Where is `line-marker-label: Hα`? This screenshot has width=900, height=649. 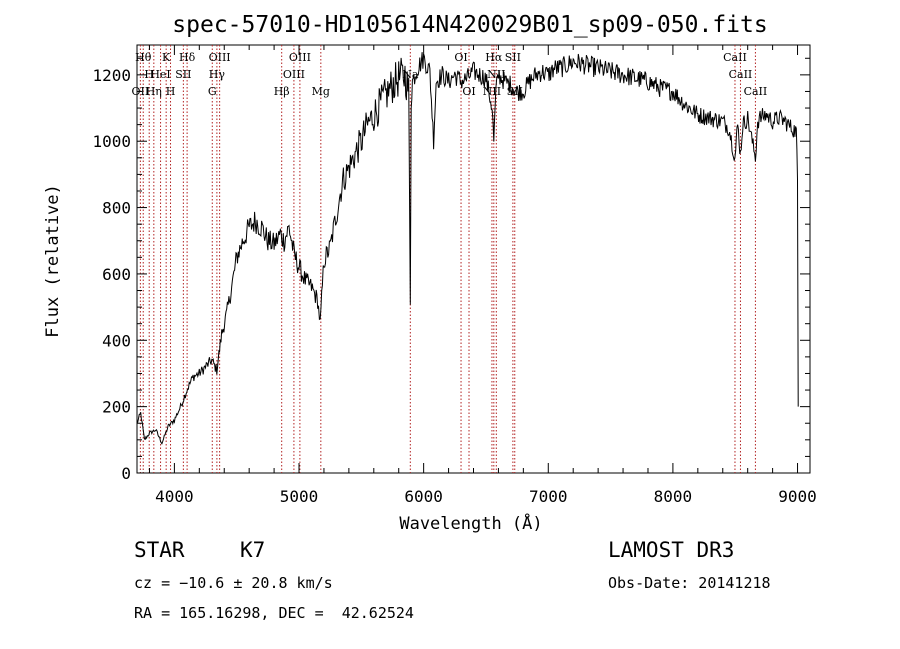 line-marker-label: Hα is located at coordinates (494, 57).